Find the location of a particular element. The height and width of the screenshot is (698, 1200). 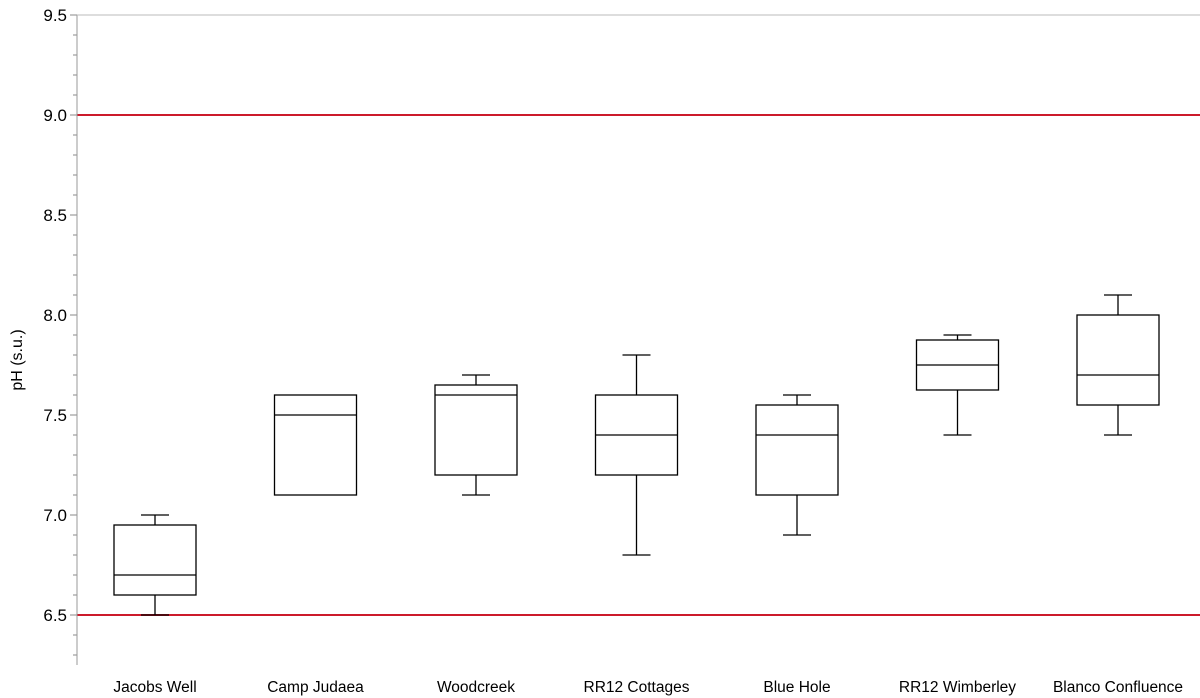

y-tick-labels: 6.5 7.0 7.5 8.0 8.5 9.0 9.5 is located at coordinates (55, 315).